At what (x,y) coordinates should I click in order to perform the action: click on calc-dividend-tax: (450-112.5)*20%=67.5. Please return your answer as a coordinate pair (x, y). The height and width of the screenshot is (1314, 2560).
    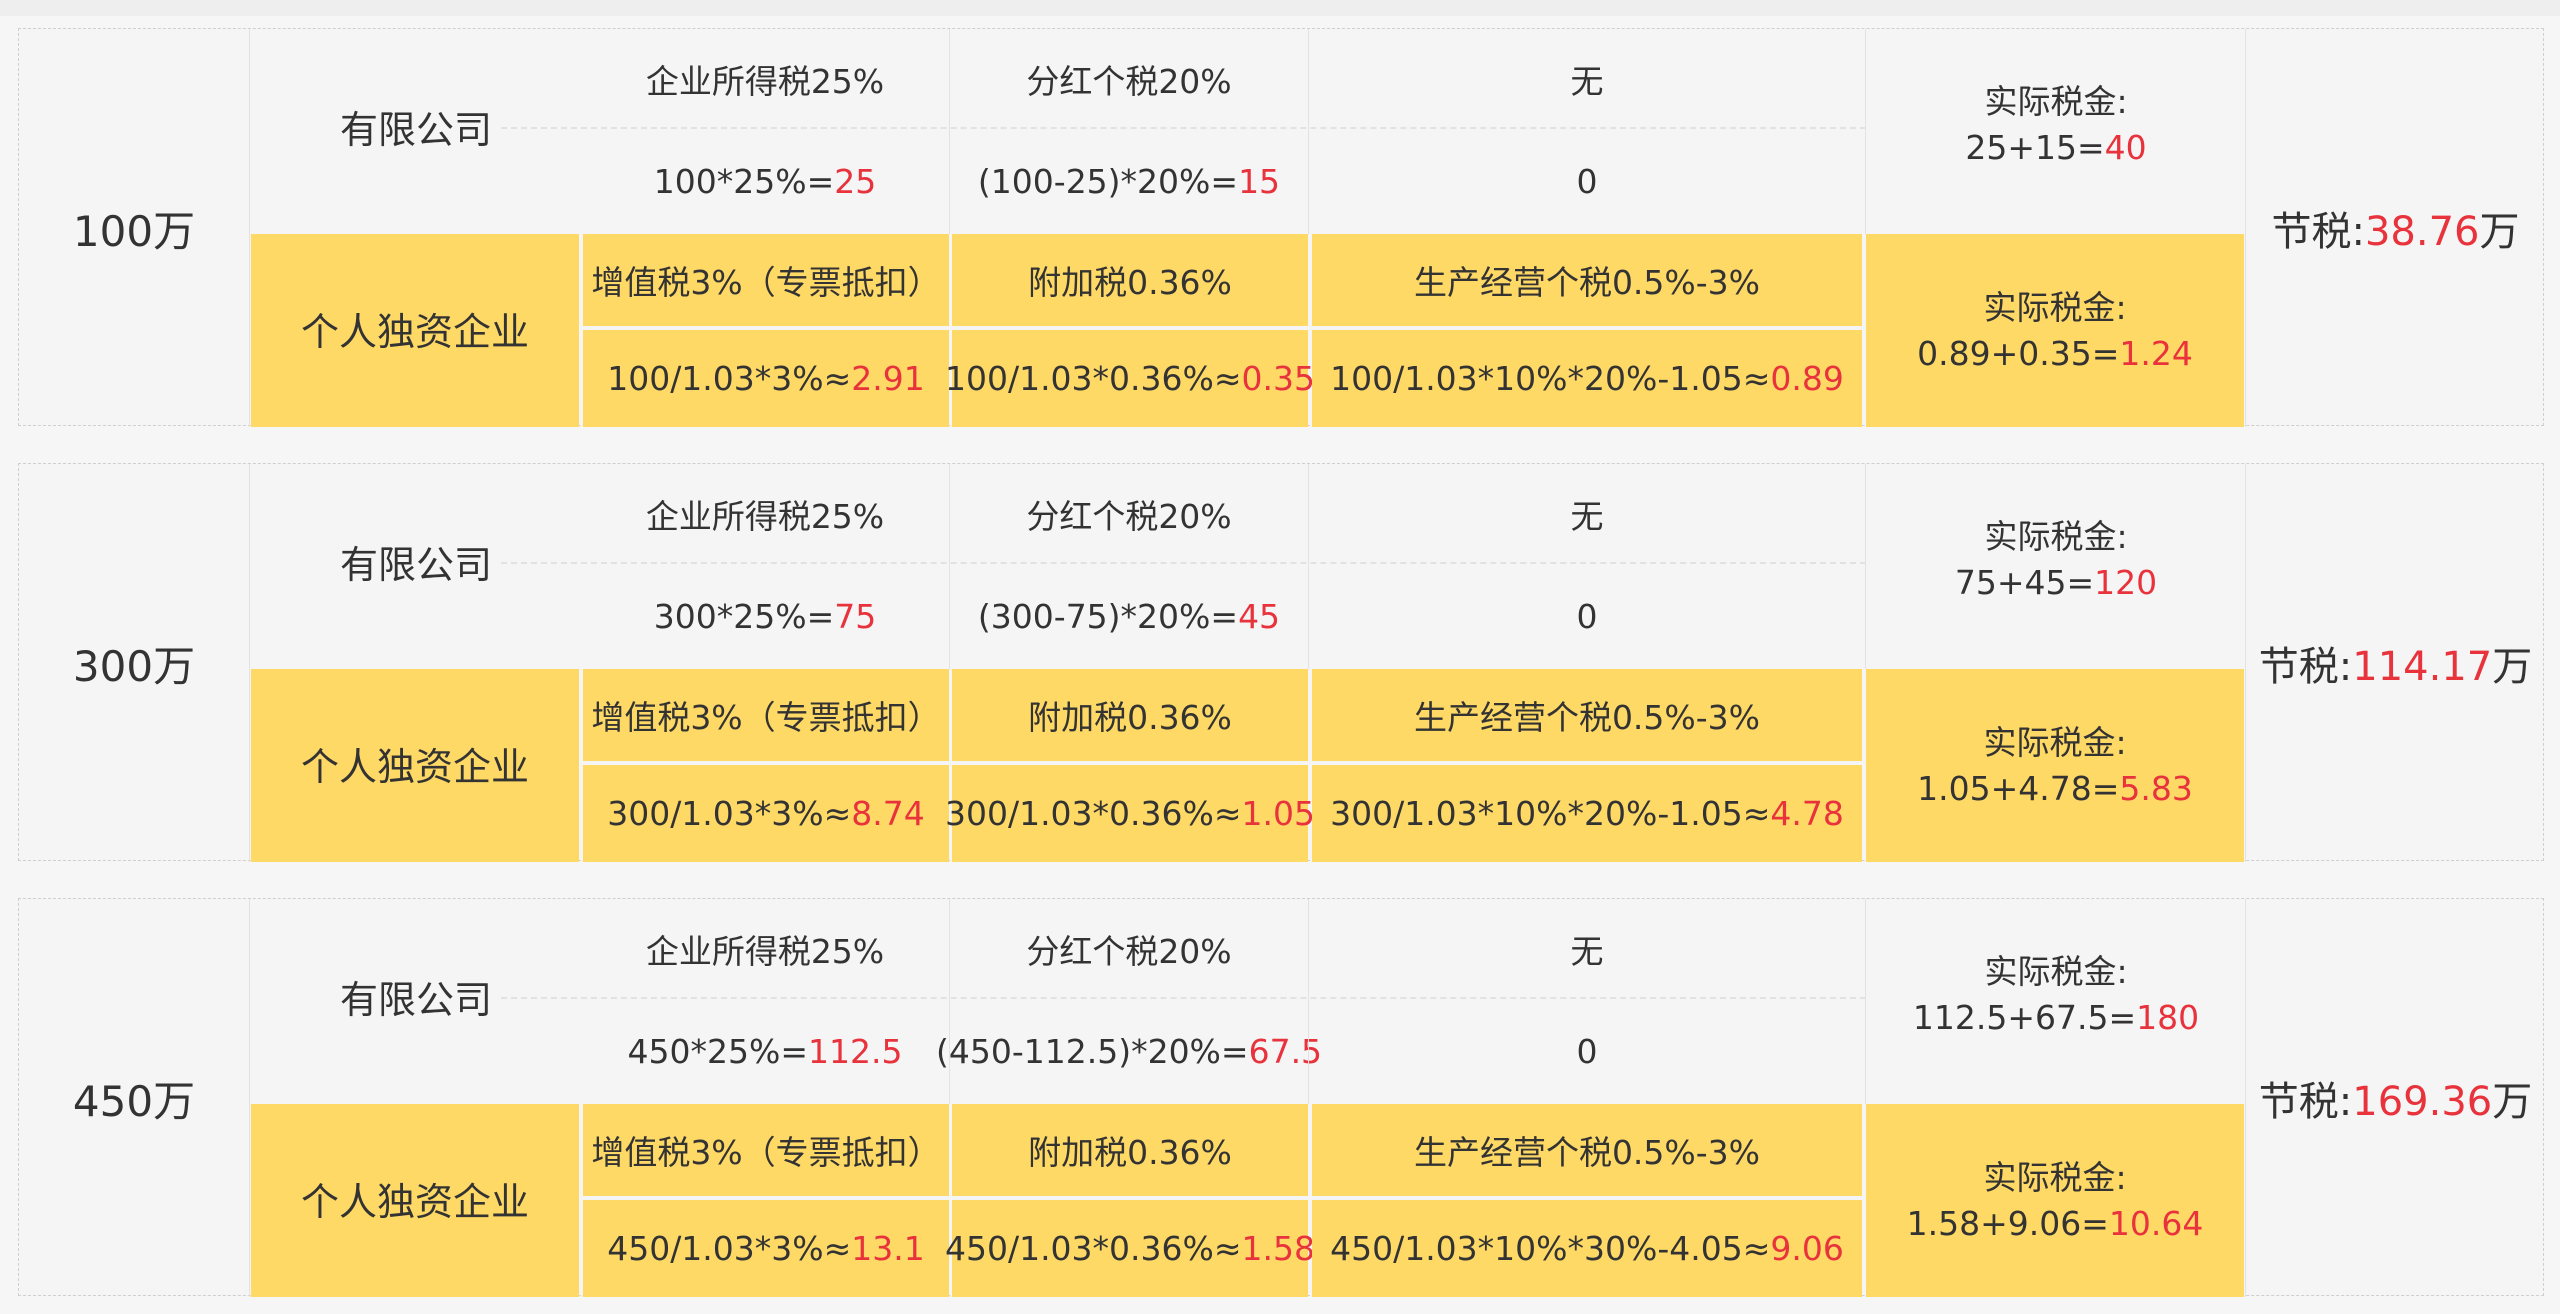
    Looking at the image, I should click on (1129, 1051).